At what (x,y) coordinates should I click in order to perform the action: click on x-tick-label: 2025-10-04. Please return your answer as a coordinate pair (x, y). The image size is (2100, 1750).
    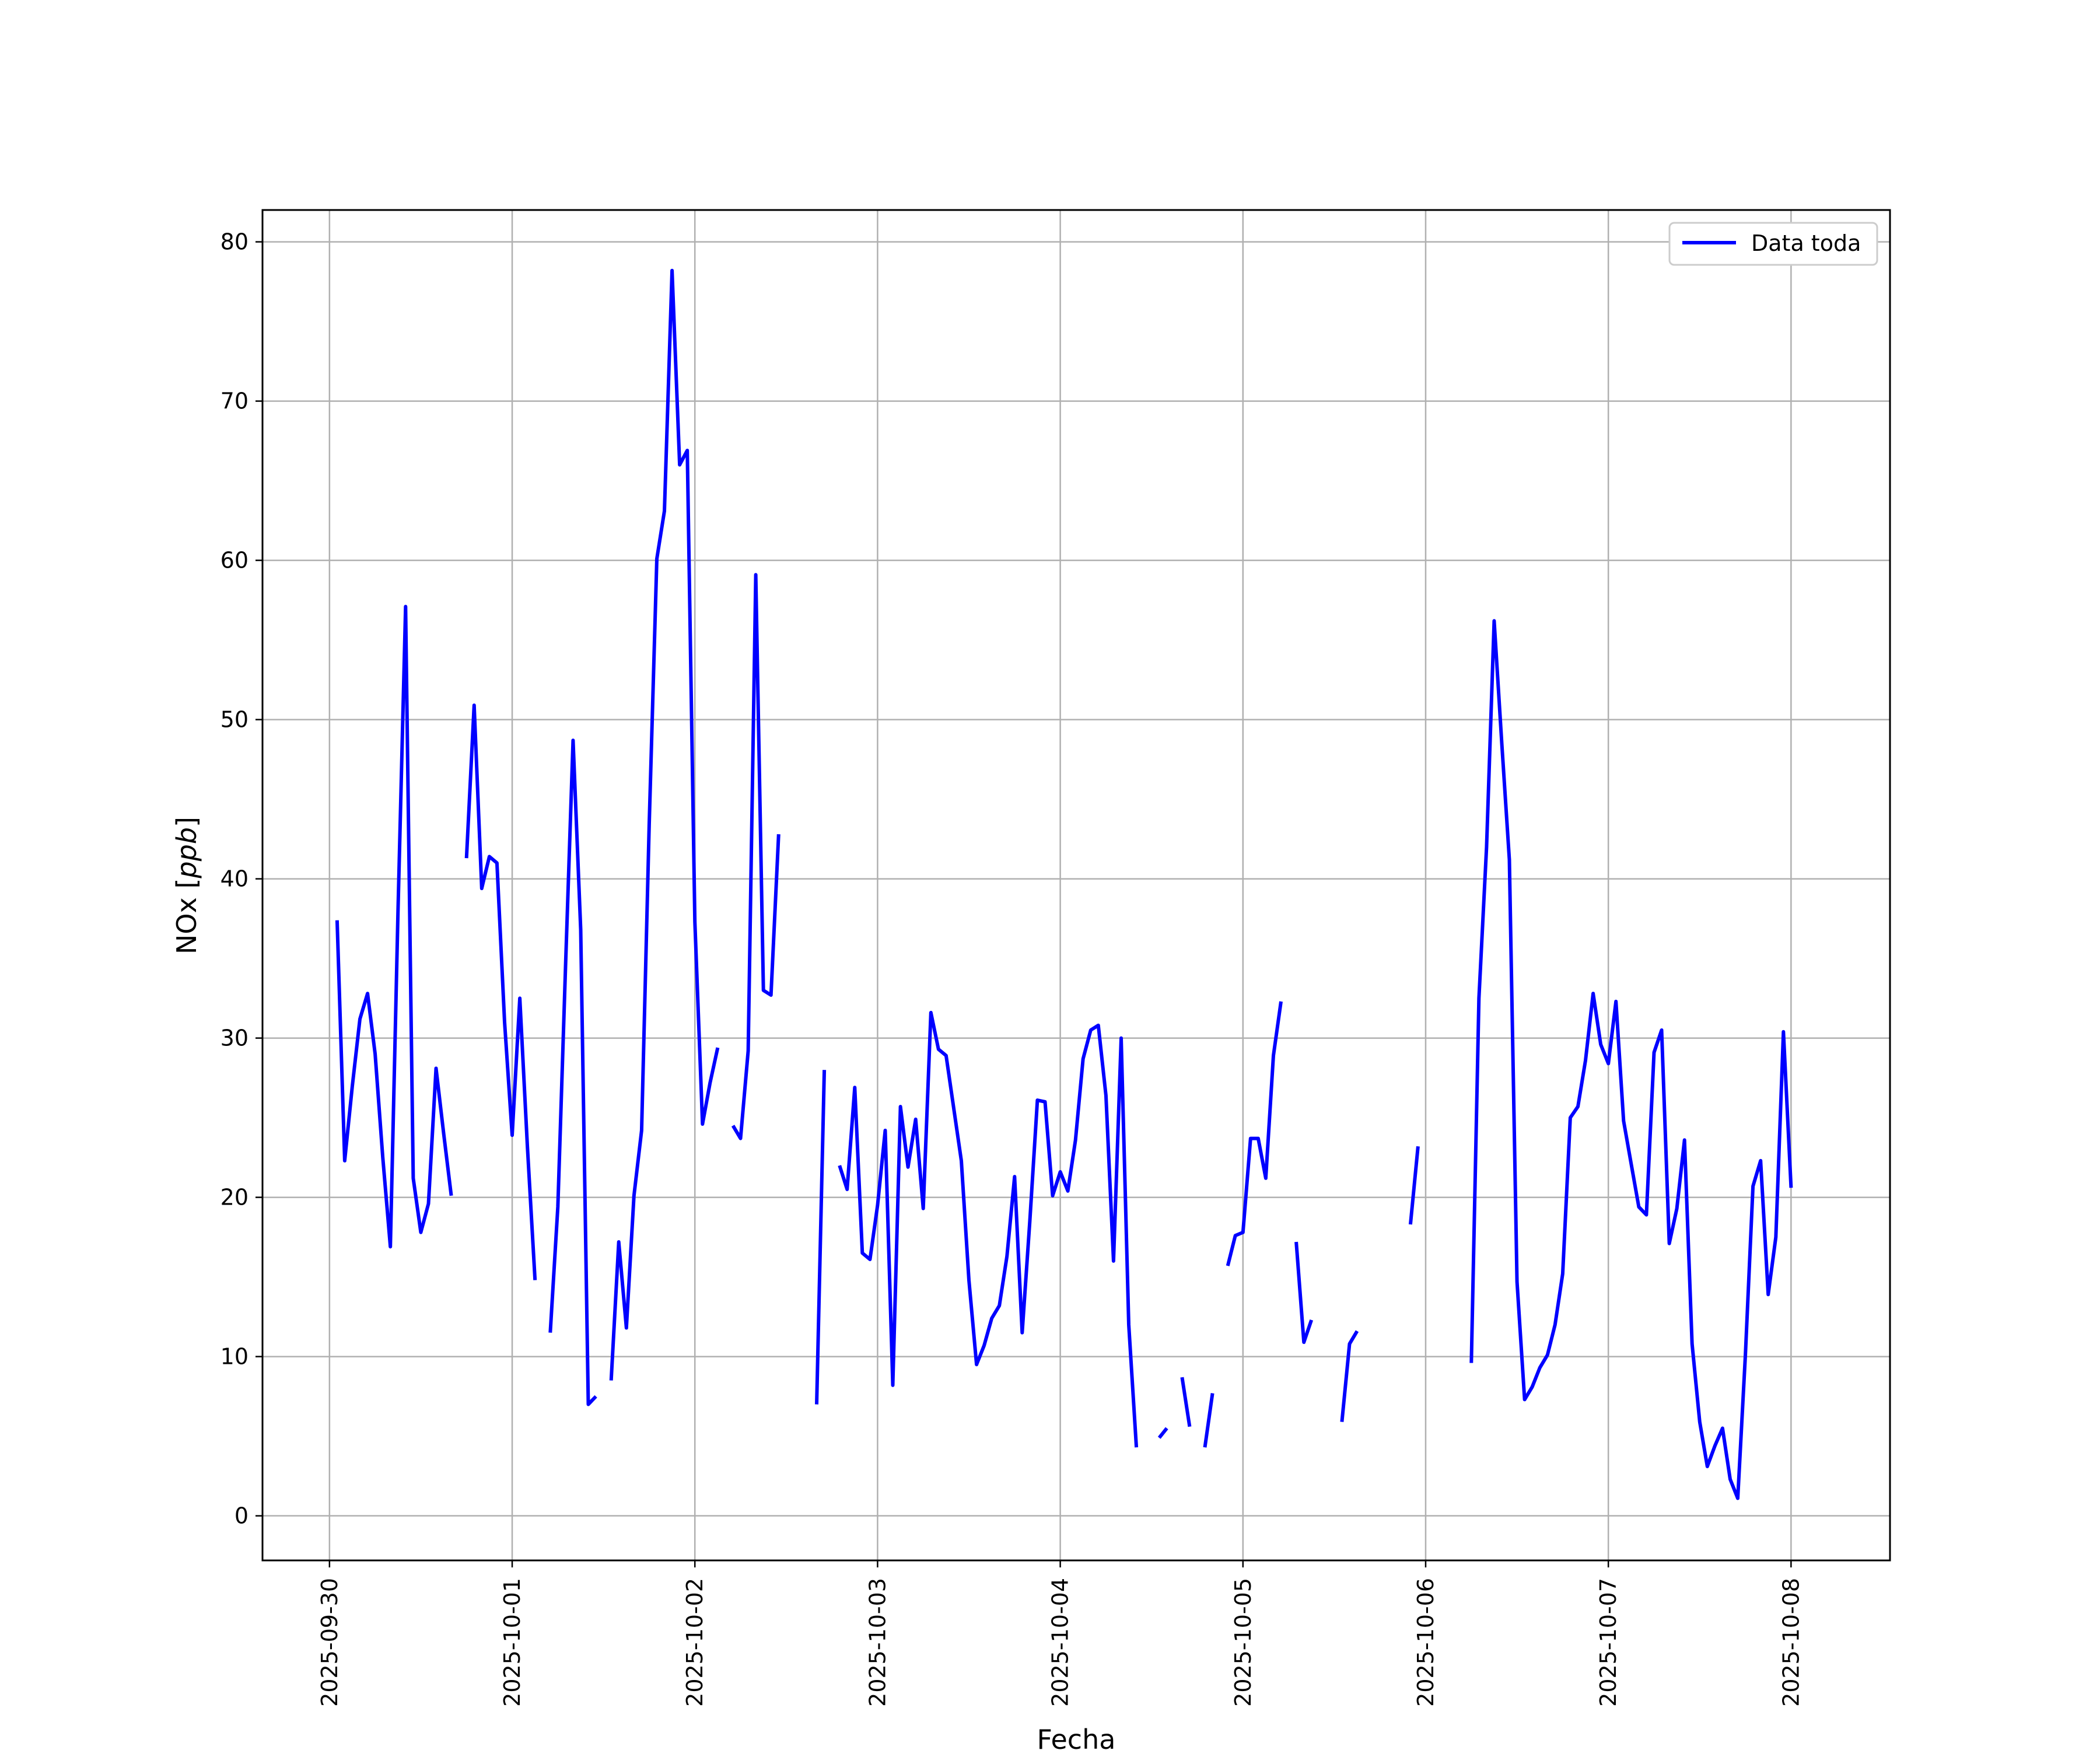
    Looking at the image, I should click on (1060, 1643).